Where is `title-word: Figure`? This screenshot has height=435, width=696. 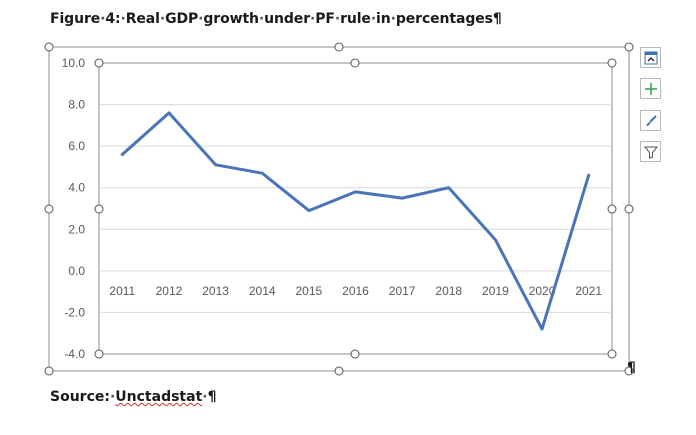
title-word: Figure is located at coordinates (75, 19).